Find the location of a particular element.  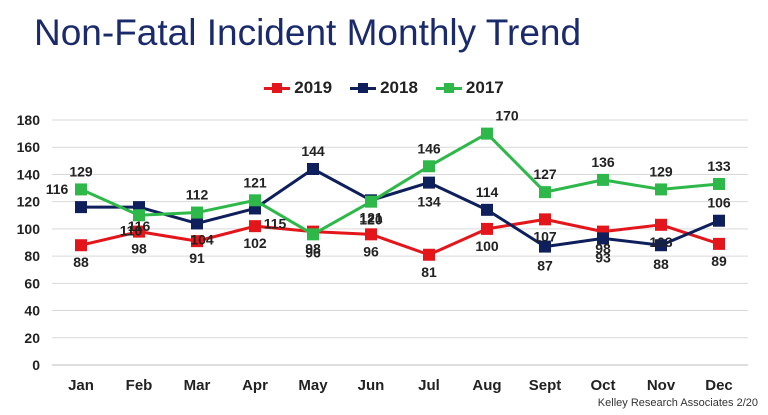

data-label-2018: 114 is located at coordinates (487, 192).